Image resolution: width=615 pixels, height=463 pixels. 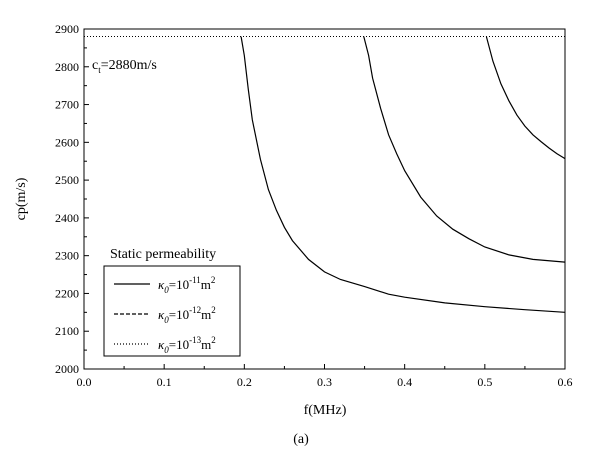 What do you see at coordinates (124, 66) in the screenshot?
I see `annotation-ct: ct=2880m/s` at bounding box center [124, 66].